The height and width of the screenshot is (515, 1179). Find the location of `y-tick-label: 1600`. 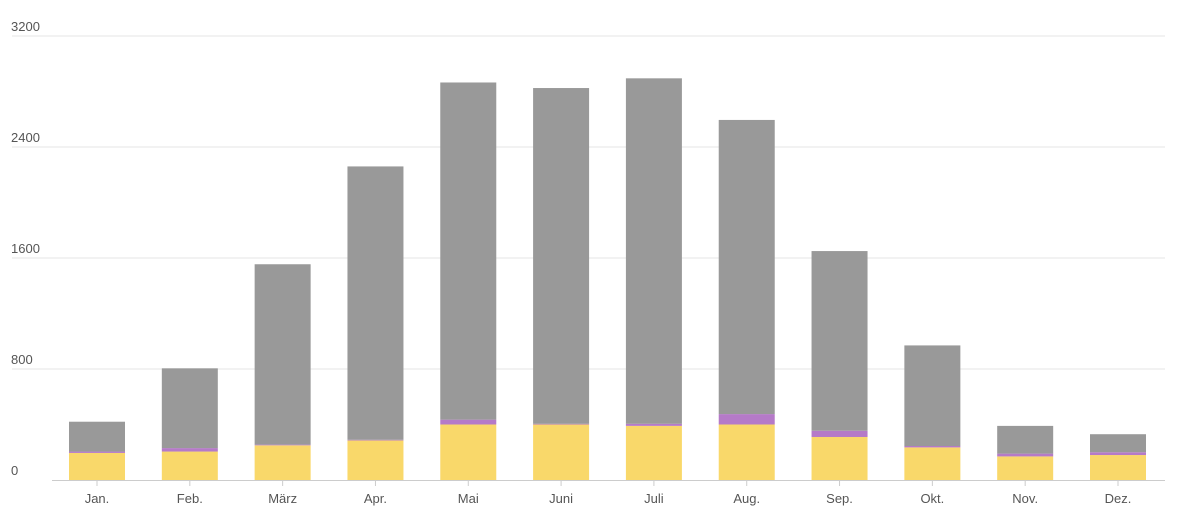

y-tick-label: 1600 is located at coordinates (25, 248).